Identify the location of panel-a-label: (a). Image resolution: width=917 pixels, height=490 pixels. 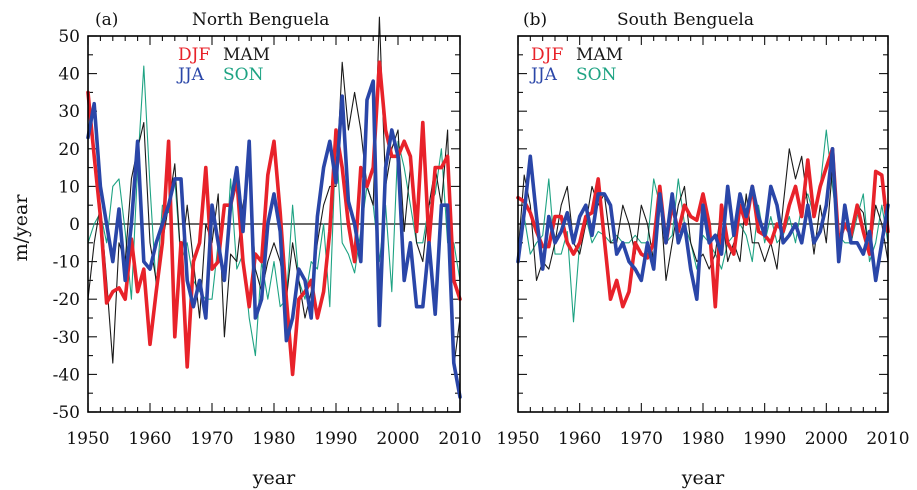
(106, 20).